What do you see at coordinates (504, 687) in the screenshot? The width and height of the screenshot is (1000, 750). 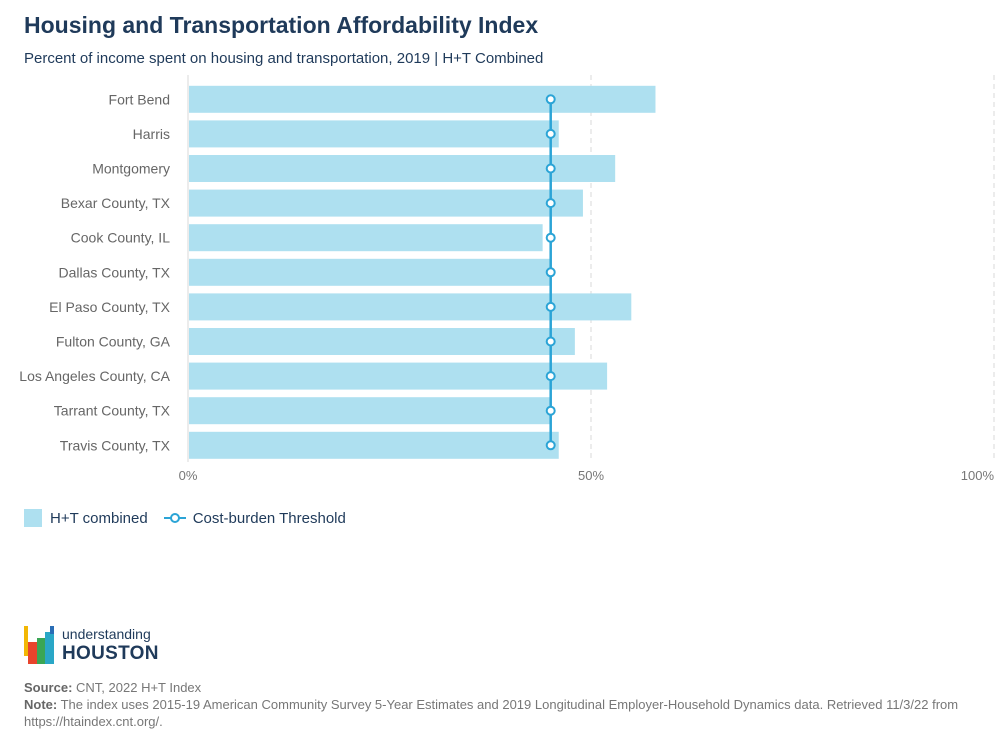 I see `source-line: Source: CNT, 2022 H+T Index` at bounding box center [504, 687].